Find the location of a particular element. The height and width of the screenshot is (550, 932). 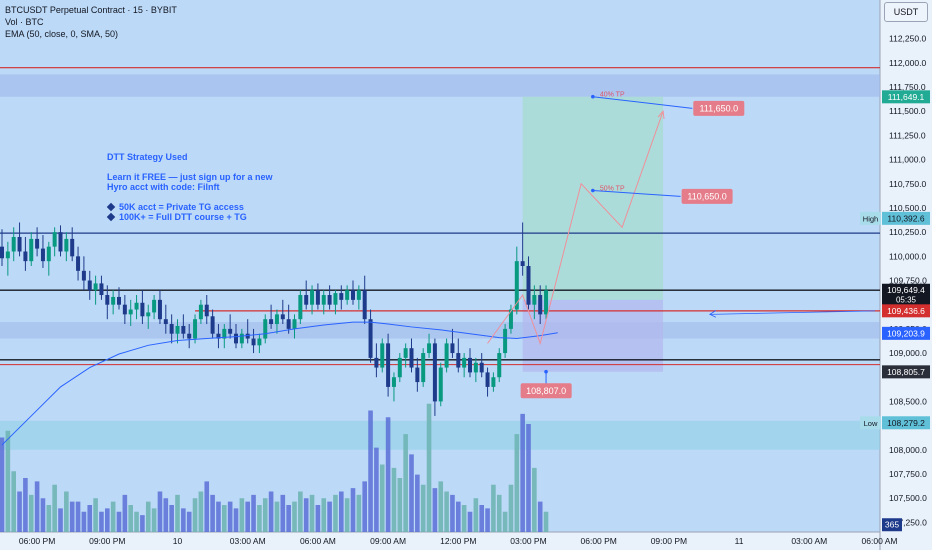

stop-badge is located at coordinates (906, 372).